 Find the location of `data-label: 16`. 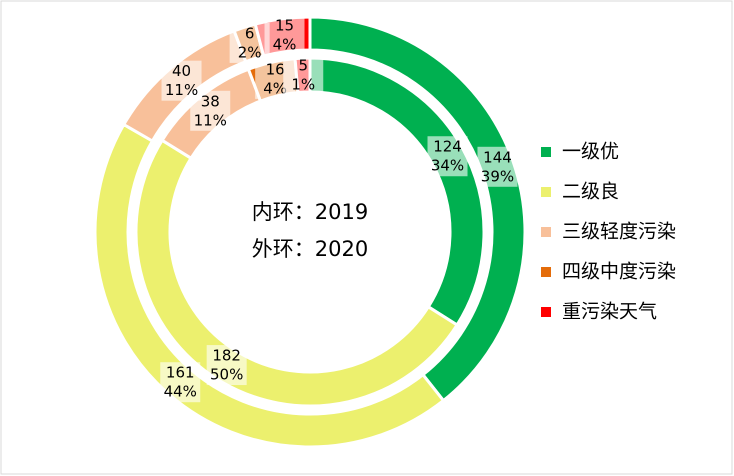

data-label: 16 is located at coordinates (275, 69).